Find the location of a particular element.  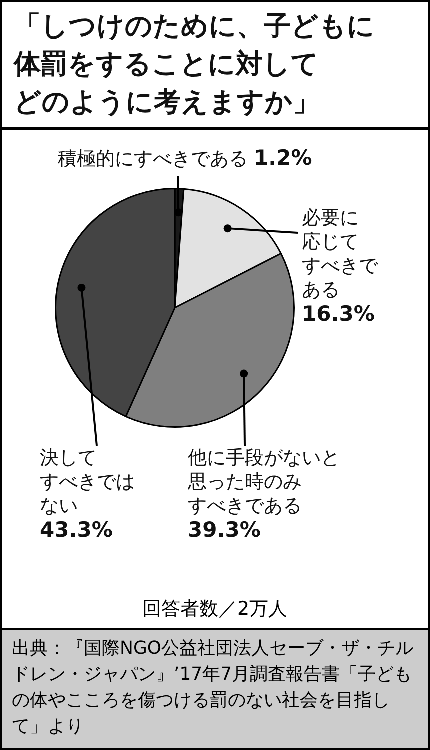

text: 回答者数／2万人 is located at coordinates (215, 609).